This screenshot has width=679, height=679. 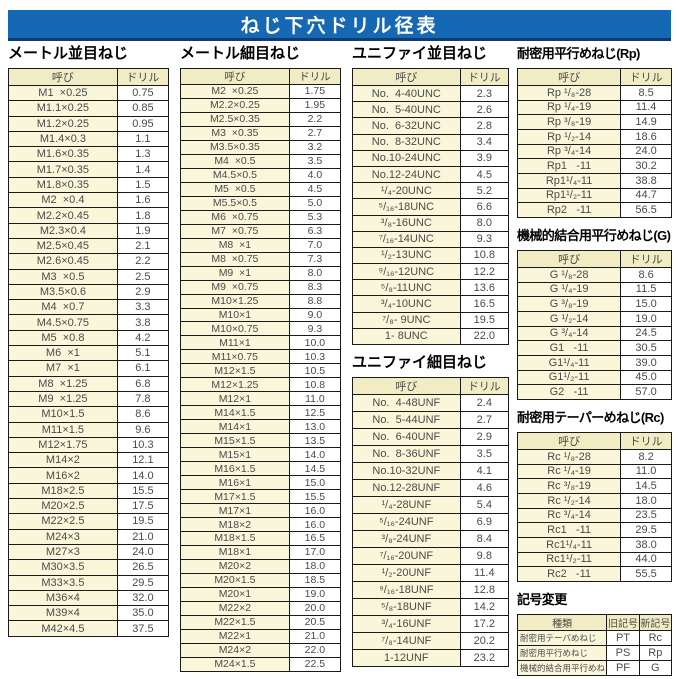 I want to click on drill-diameter-cell: 30.5, so click(x=646, y=348).